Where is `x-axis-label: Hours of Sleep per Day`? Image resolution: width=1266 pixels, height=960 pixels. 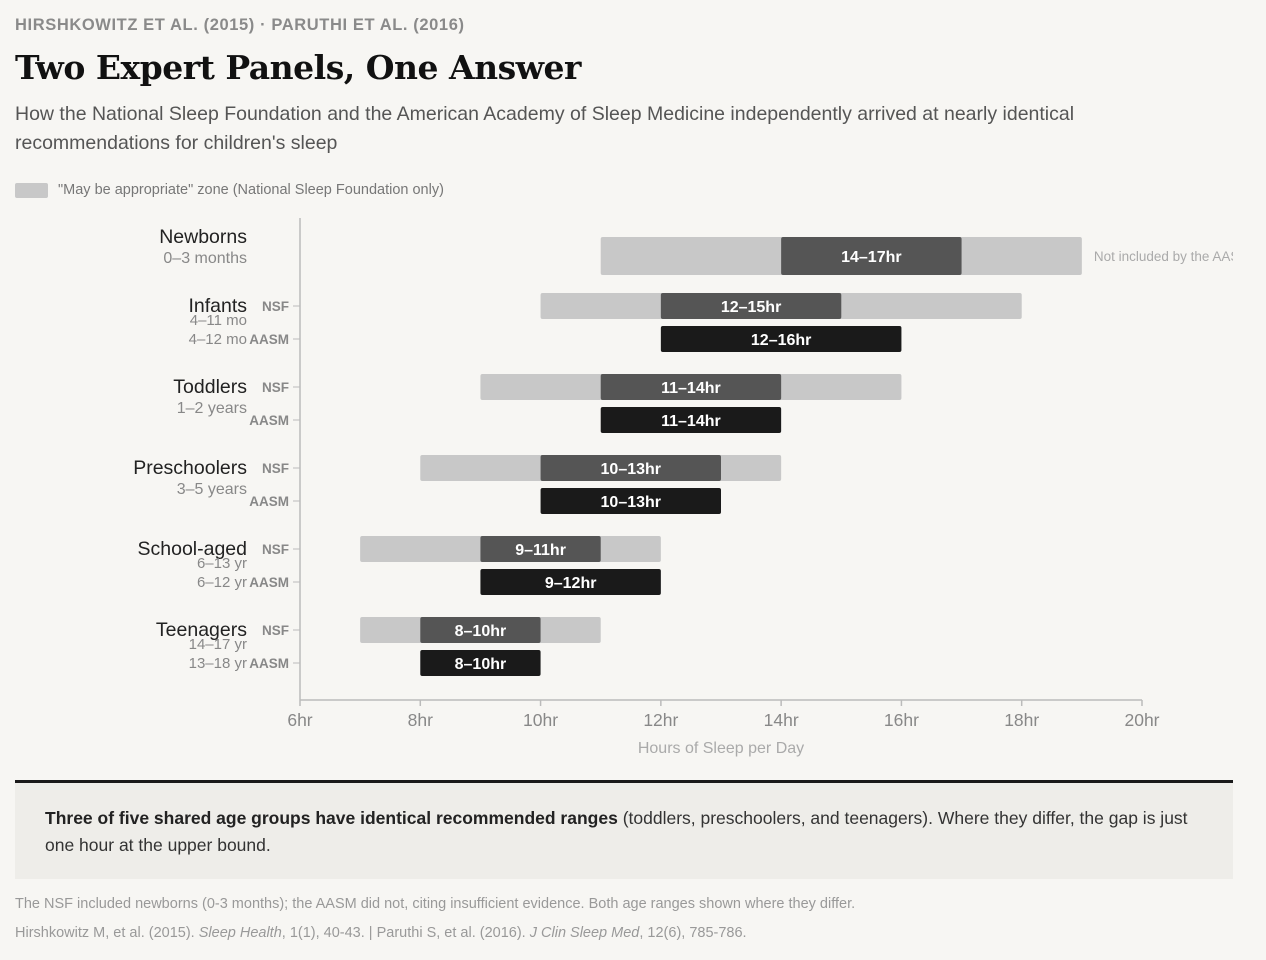
x-axis-label: Hours of Sleep per Day is located at coordinates (721, 748).